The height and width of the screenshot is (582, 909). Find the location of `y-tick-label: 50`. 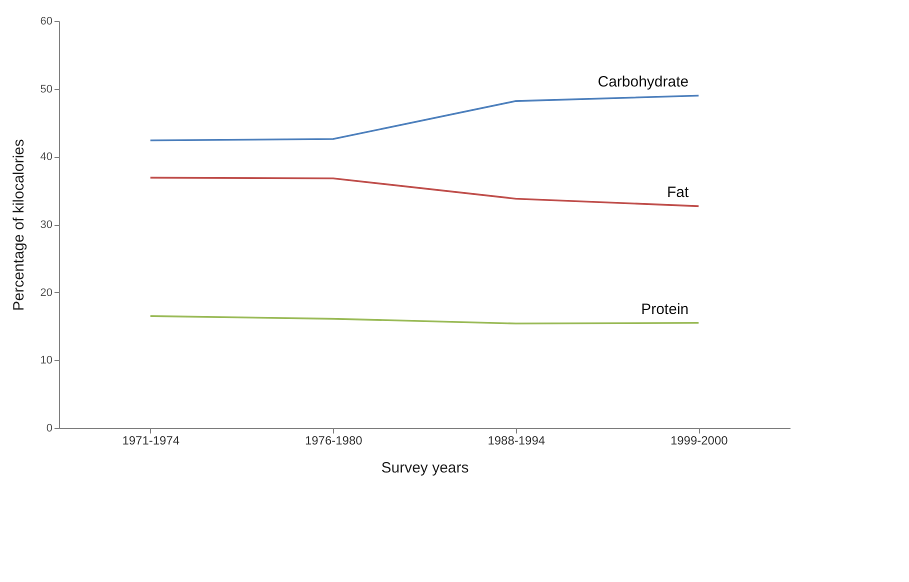

y-tick-label: 50 is located at coordinates (46, 89).